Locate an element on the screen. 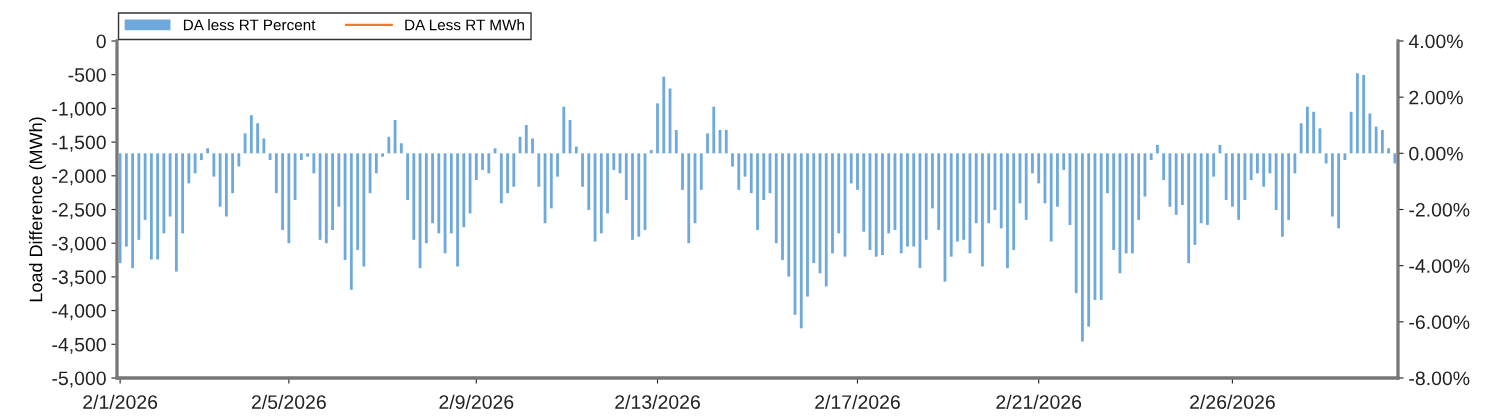  y-tick-label: -500 is located at coordinates (87, 75).